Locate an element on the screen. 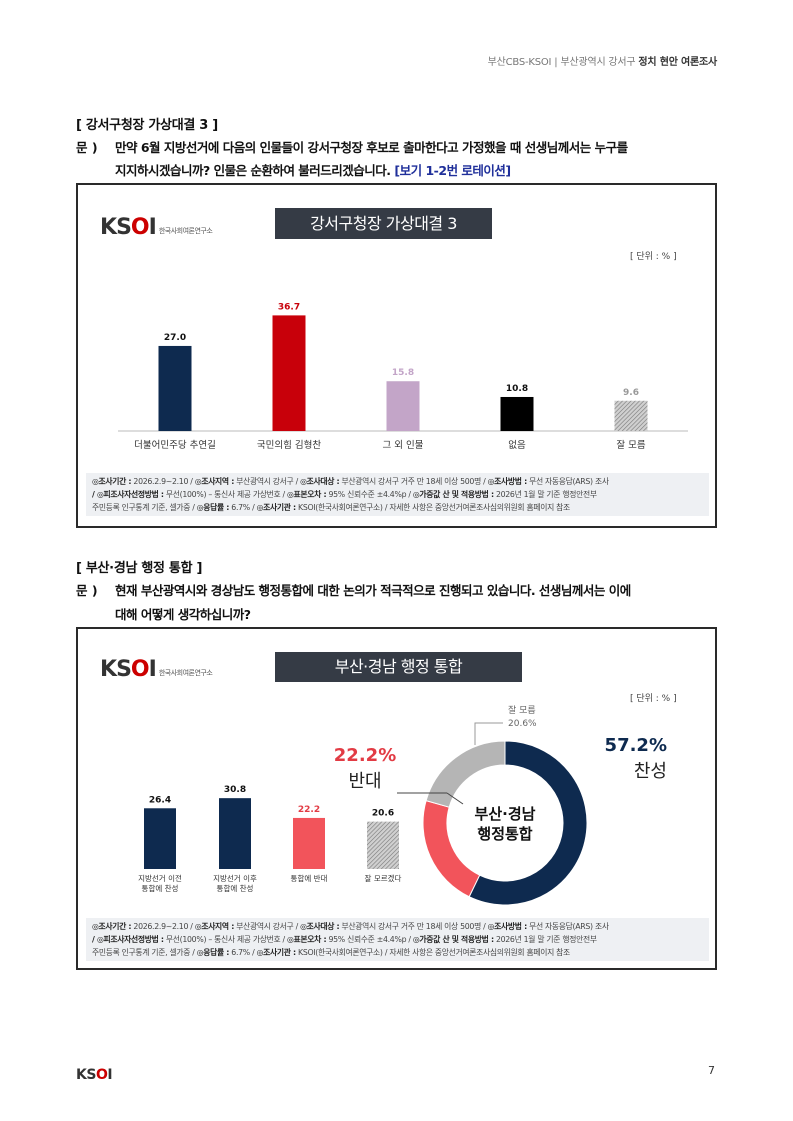 The width and height of the screenshot is (793, 1121). footer-logo: KSOI is located at coordinates (94, 1075).